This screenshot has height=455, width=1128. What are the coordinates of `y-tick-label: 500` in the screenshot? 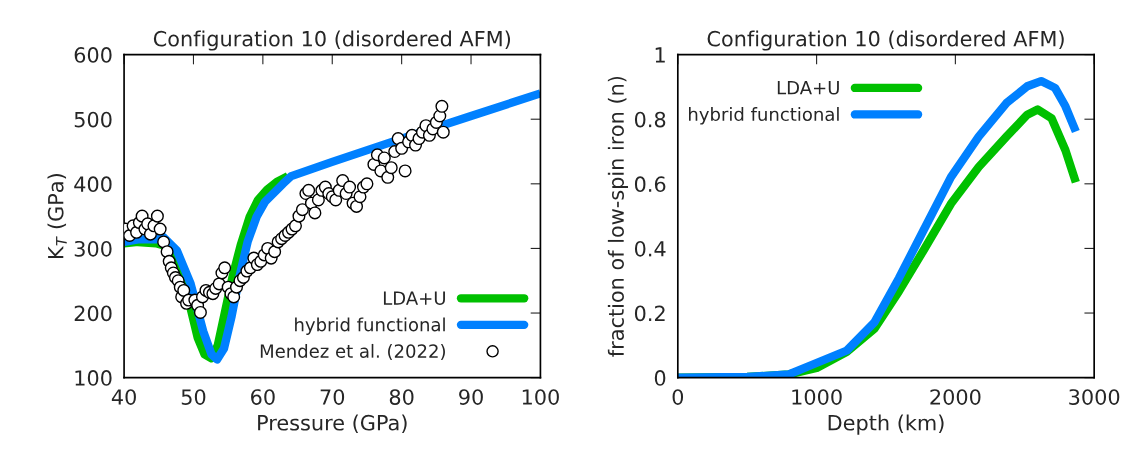 It's located at (93, 119).